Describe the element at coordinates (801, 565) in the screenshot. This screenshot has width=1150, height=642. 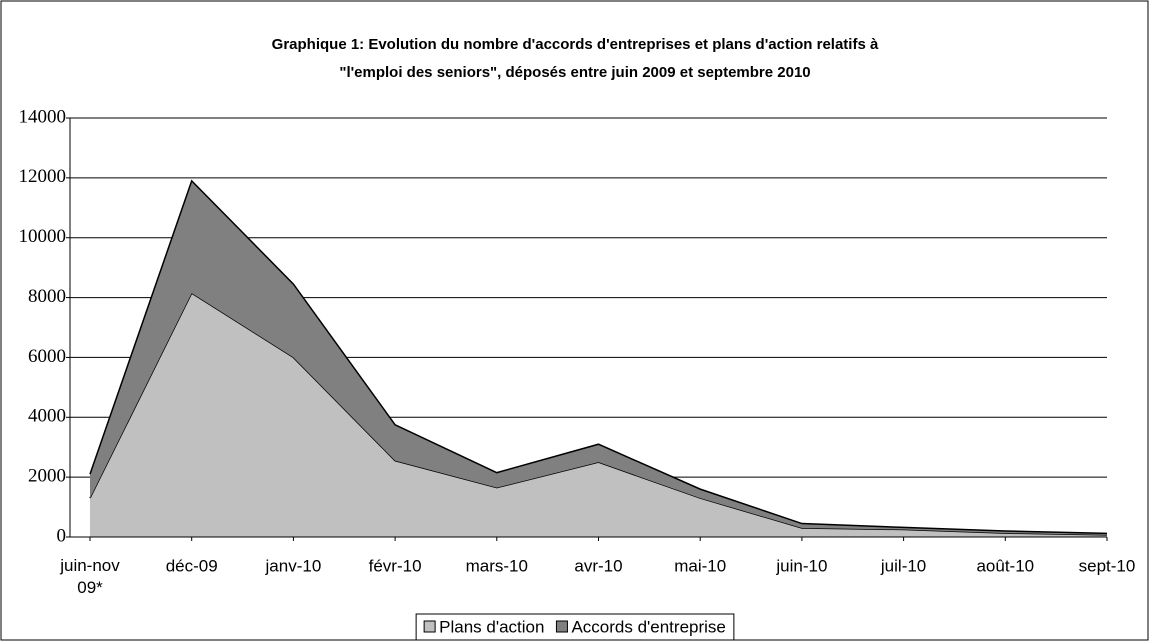
I see `x-tick-label: juin-10` at that location.